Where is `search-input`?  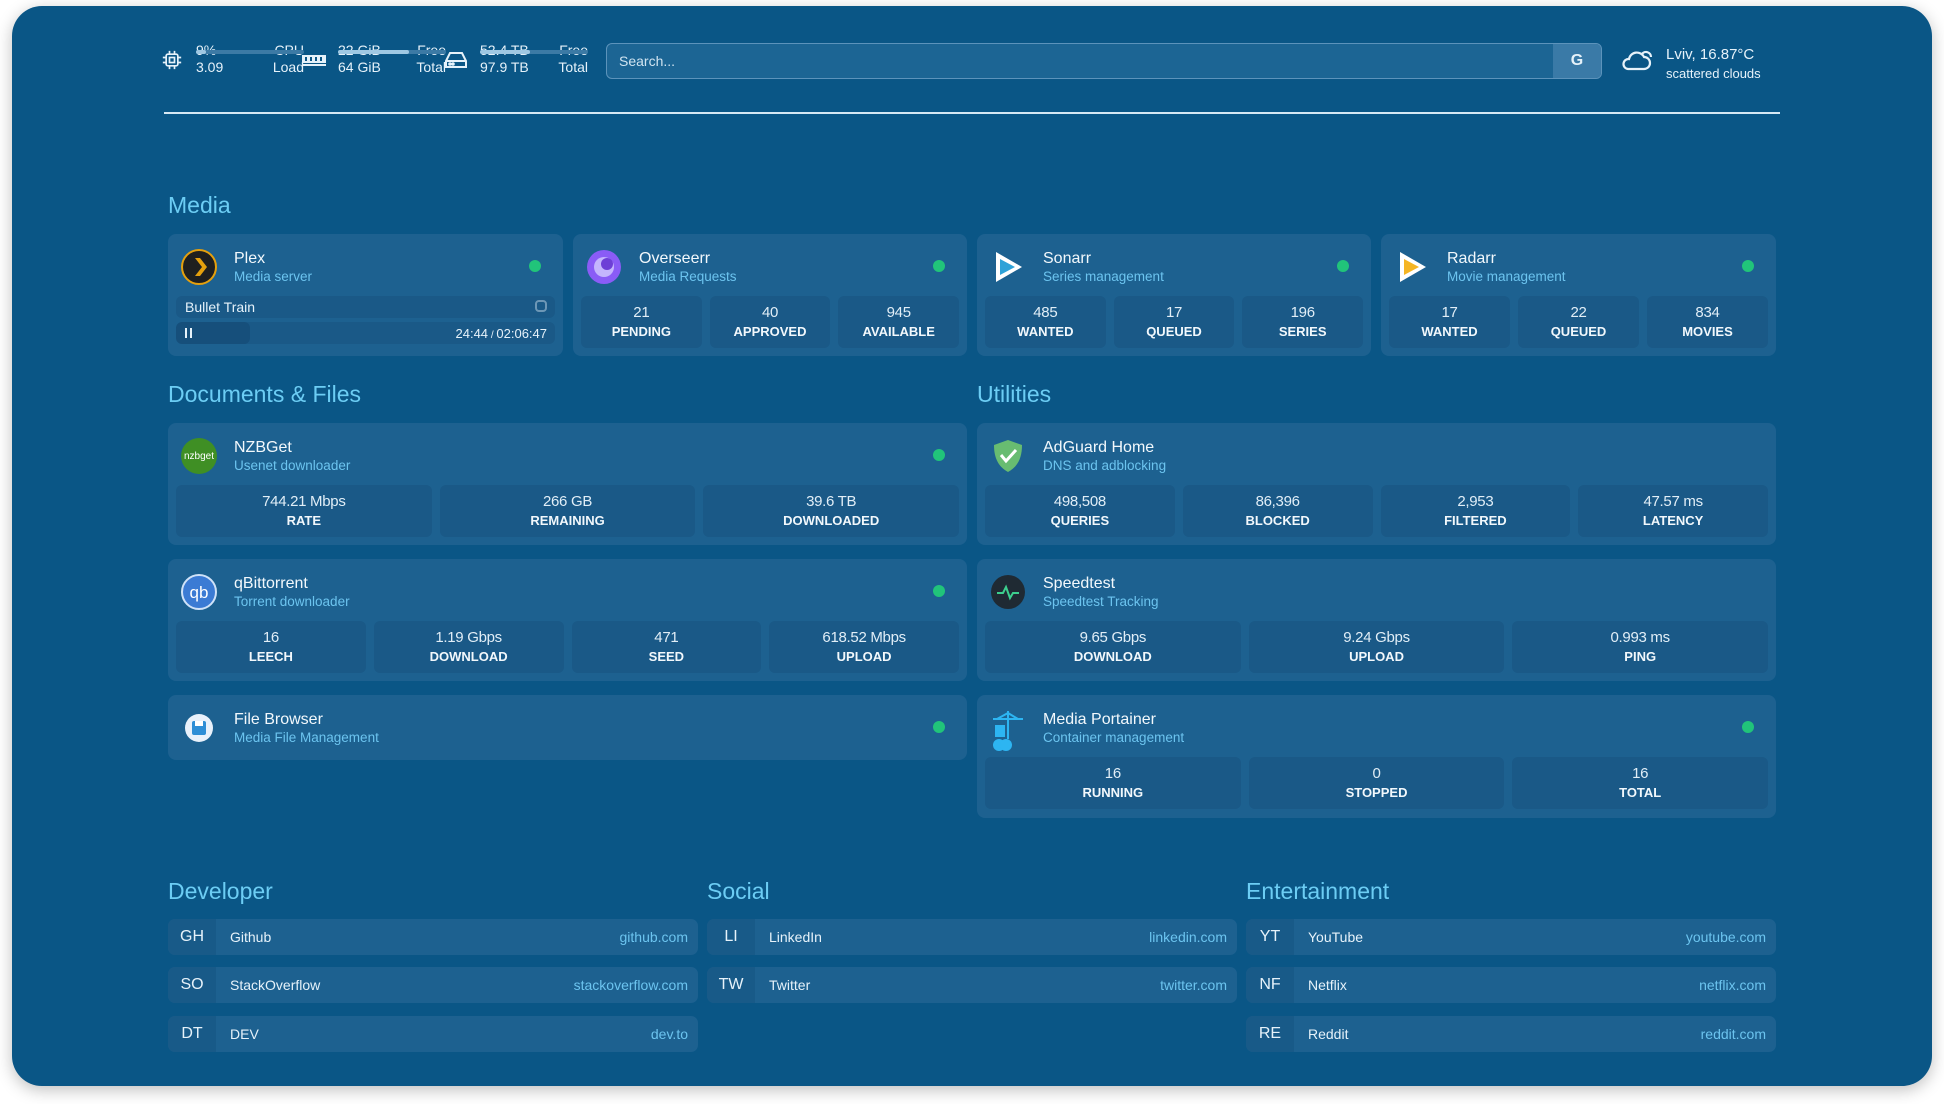
search-input is located at coordinates (1077, 61).